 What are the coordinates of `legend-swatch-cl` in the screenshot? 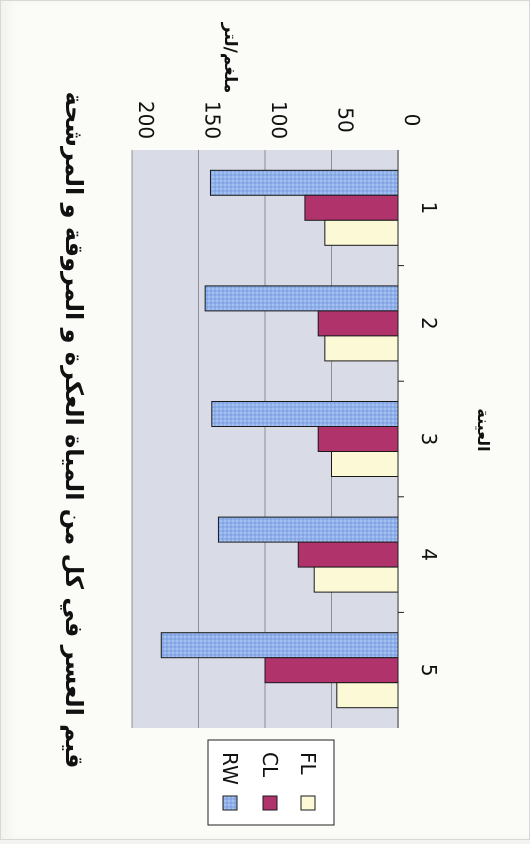 It's located at (270, 803).